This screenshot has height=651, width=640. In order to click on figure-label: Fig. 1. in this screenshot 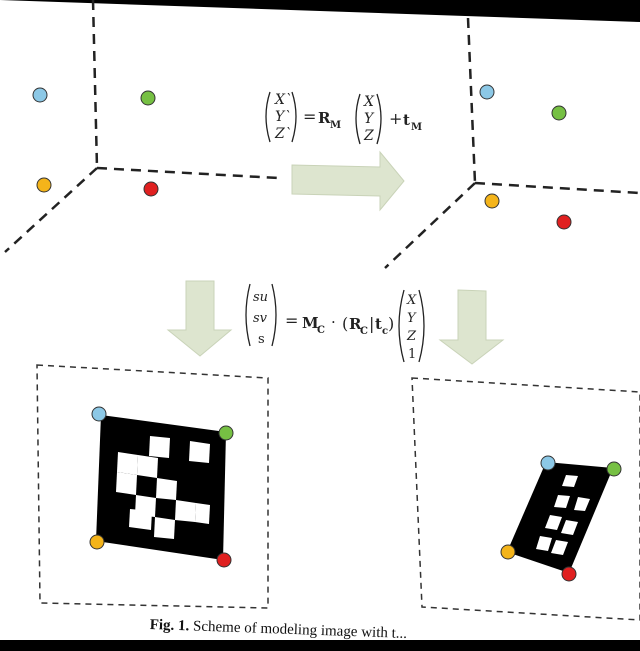, I will do `click(169, 626)`.